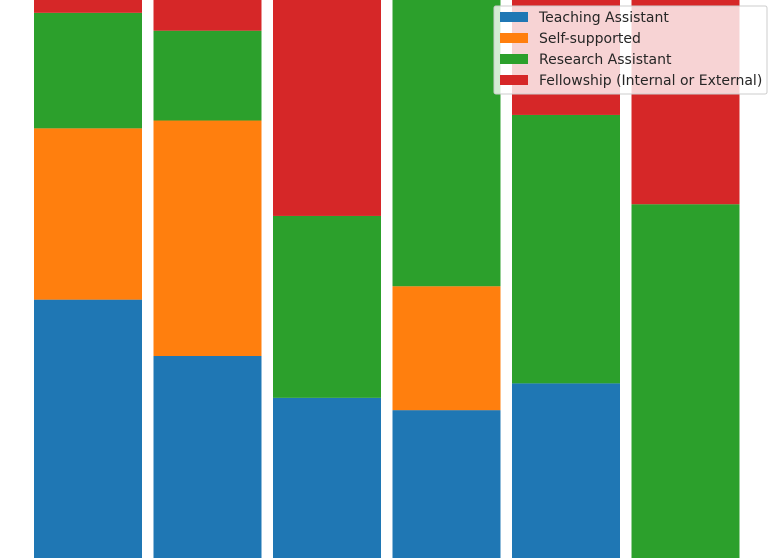 This screenshot has width=773, height=558. What do you see at coordinates (603, 18) in the screenshot?
I see `legend-label-1: Teaching Assistant` at bounding box center [603, 18].